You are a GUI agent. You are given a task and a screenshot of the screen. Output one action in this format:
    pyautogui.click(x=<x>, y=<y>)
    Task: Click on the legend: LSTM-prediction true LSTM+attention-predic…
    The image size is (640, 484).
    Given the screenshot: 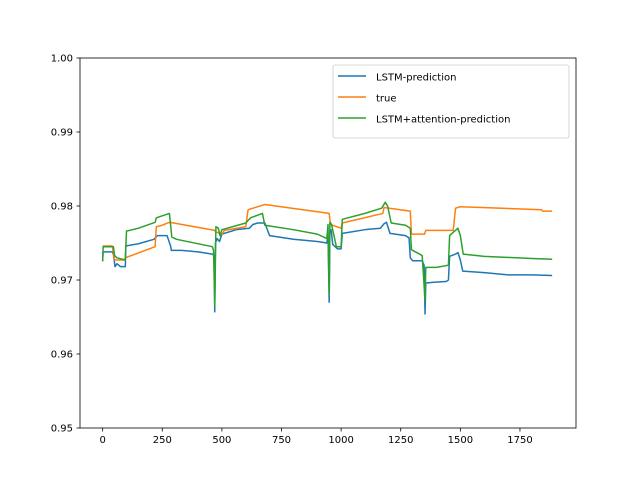 What is the action you would take?
    pyautogui.click(x=451, y=101)
    